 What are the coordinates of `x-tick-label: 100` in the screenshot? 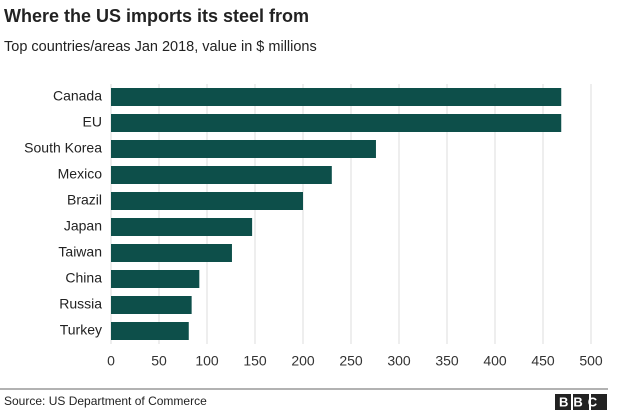 It's located at (207, 361).